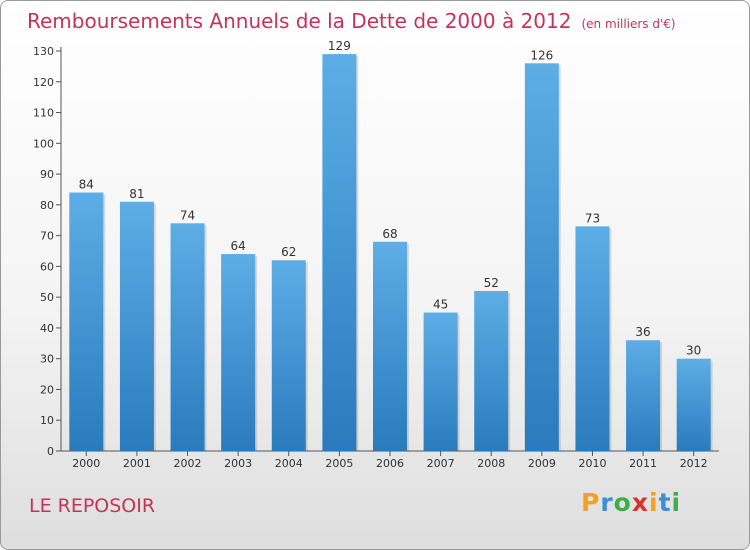 This screenshot has width=750, height=550. I want to click on value-label-2007: 45, so click(440, 305).